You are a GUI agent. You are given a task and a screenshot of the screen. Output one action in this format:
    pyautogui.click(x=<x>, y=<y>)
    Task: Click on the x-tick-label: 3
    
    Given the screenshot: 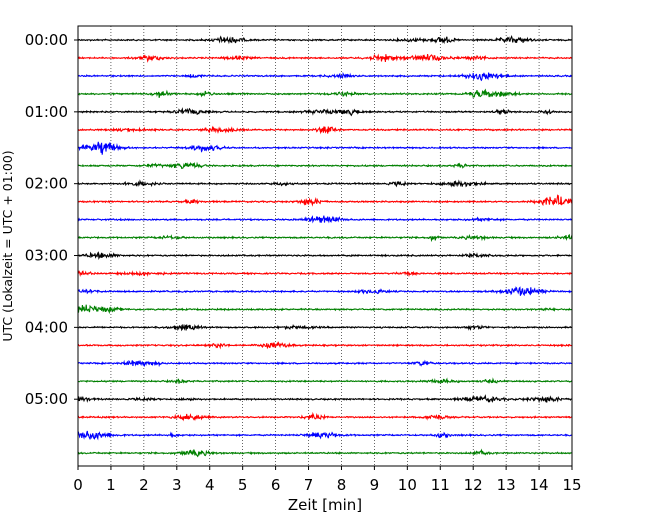 What is the action you would take?
    pyautogui.click(x=177, y=485)
    